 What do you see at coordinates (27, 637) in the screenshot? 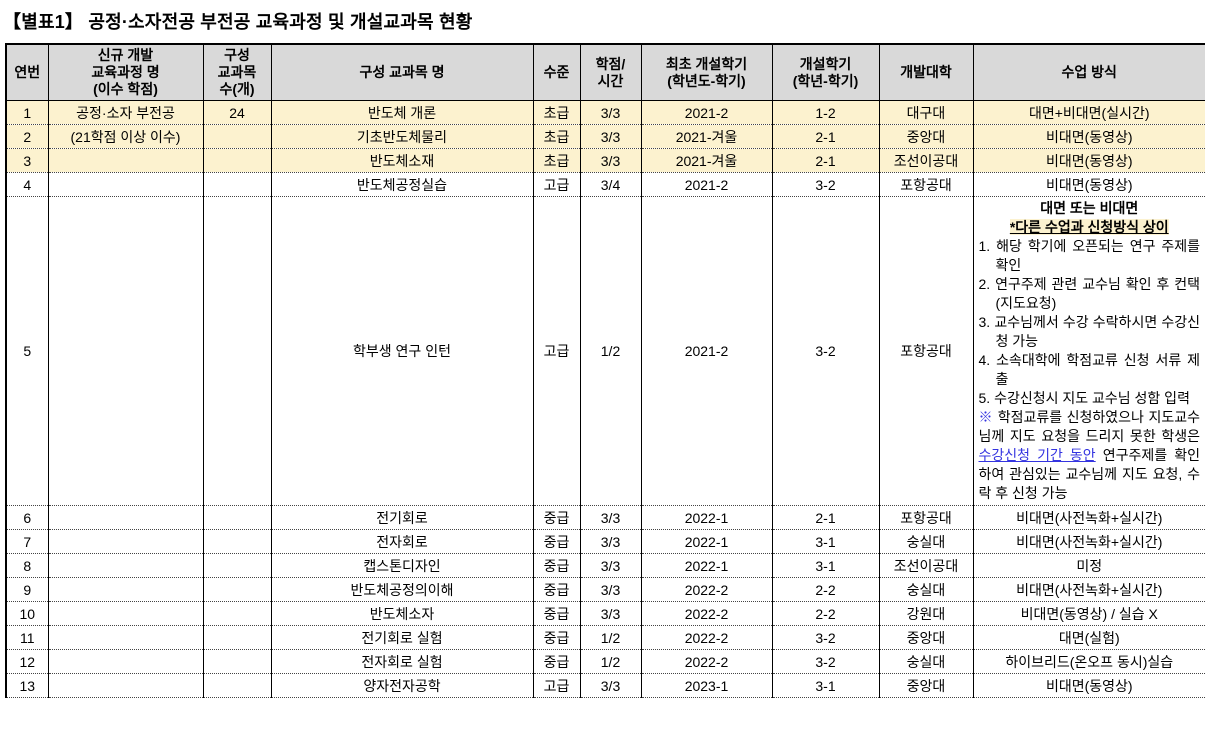
I see `cell-no: 11` at bounding box center [27, 637].